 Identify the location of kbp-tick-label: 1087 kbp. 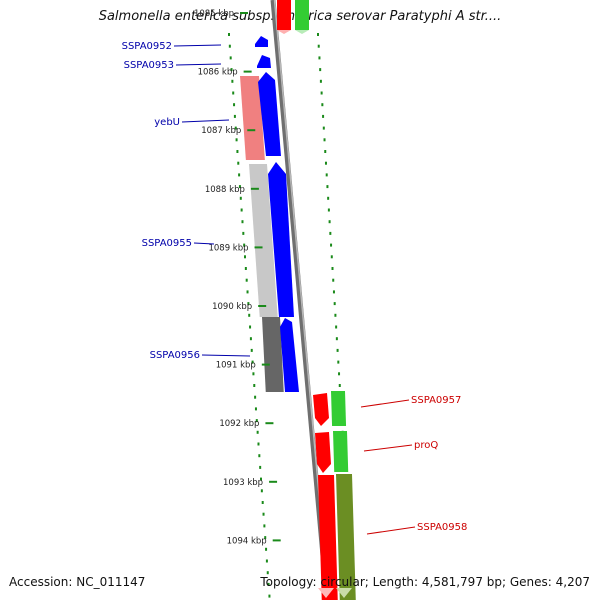
(221, 131).